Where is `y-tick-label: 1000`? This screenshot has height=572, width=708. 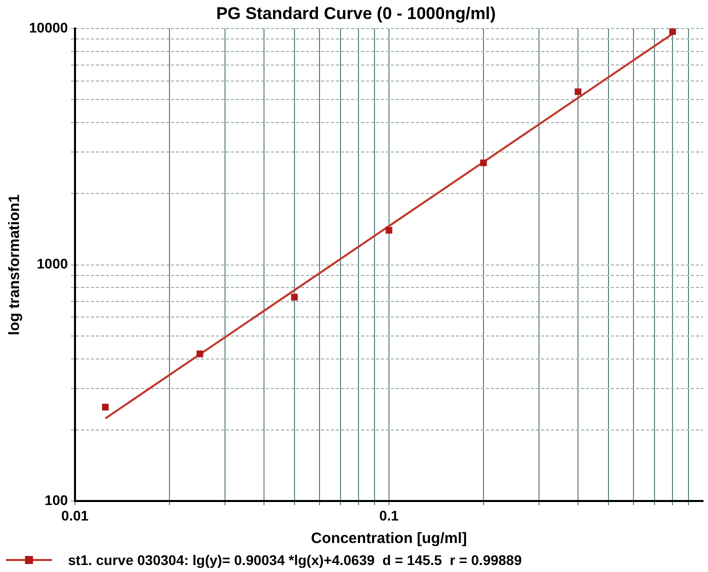
y-tick-label: 1000 is located at coordinates (52, 264).